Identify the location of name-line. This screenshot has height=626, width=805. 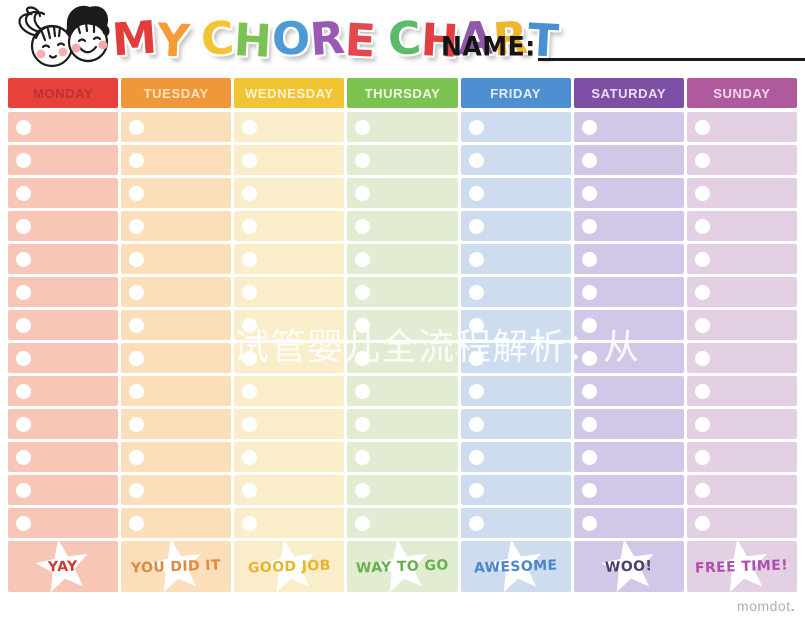
(671, 47).